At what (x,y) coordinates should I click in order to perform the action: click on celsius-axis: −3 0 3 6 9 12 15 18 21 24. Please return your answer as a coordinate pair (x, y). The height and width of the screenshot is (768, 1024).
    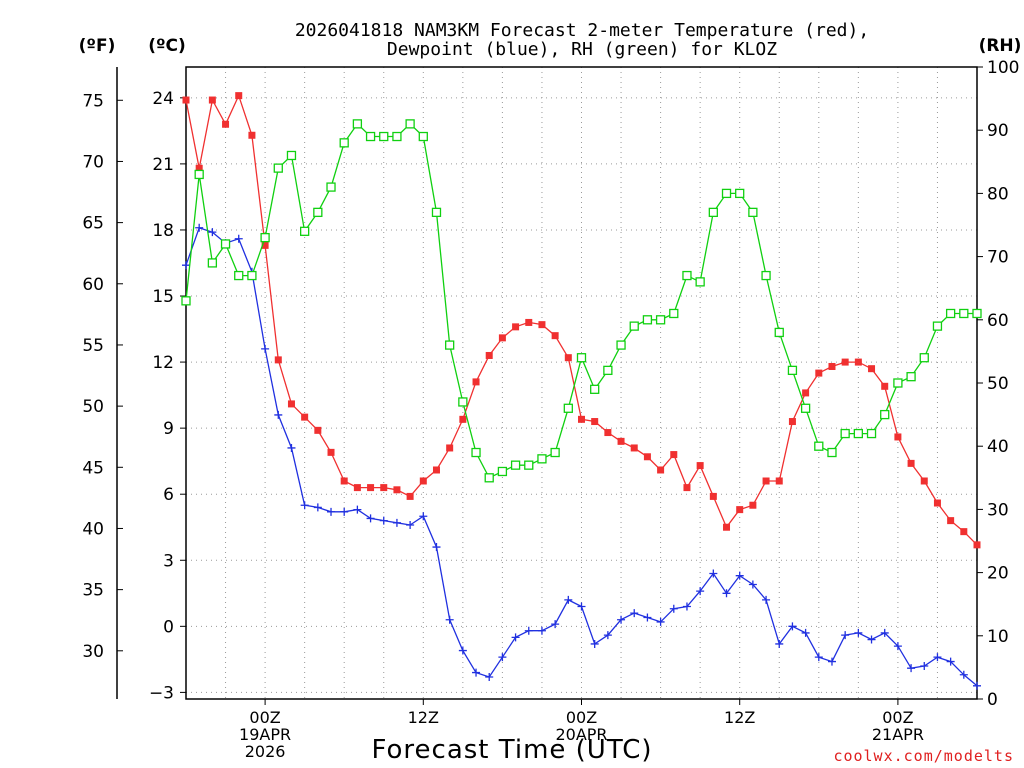
    Looking at the image, I should click on (167, 396).